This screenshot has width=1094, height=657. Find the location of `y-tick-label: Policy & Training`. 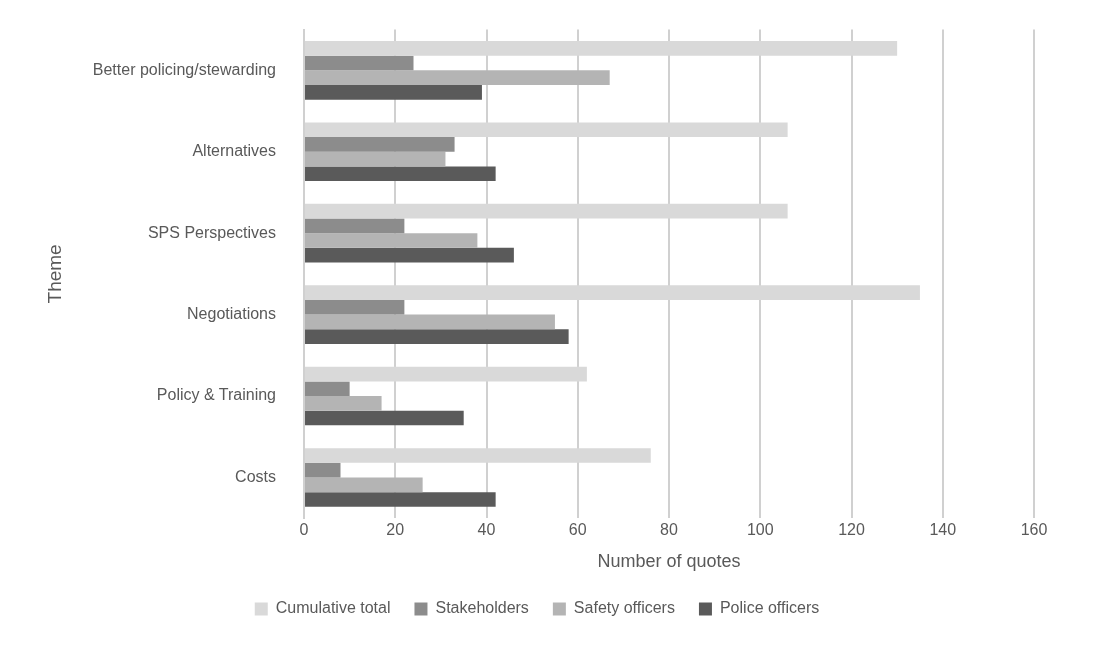

y-tick-label: Policy & Training is located at coordinates (216, 395).